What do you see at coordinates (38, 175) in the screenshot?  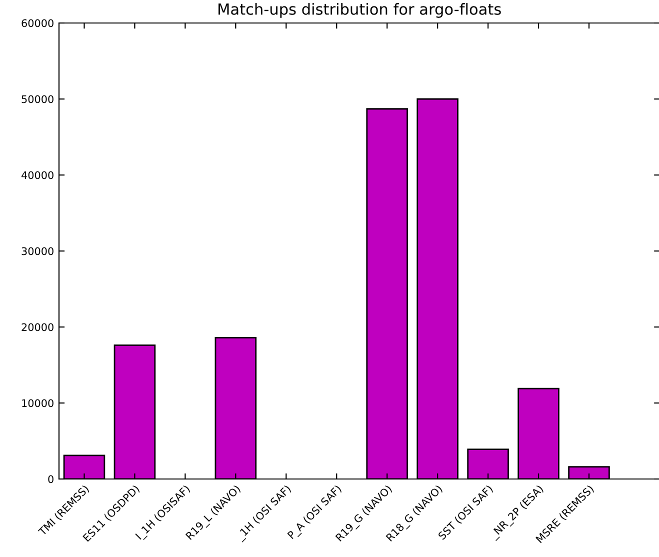 I see `y-tick-label: 40000` at bounding box center [38, 175].